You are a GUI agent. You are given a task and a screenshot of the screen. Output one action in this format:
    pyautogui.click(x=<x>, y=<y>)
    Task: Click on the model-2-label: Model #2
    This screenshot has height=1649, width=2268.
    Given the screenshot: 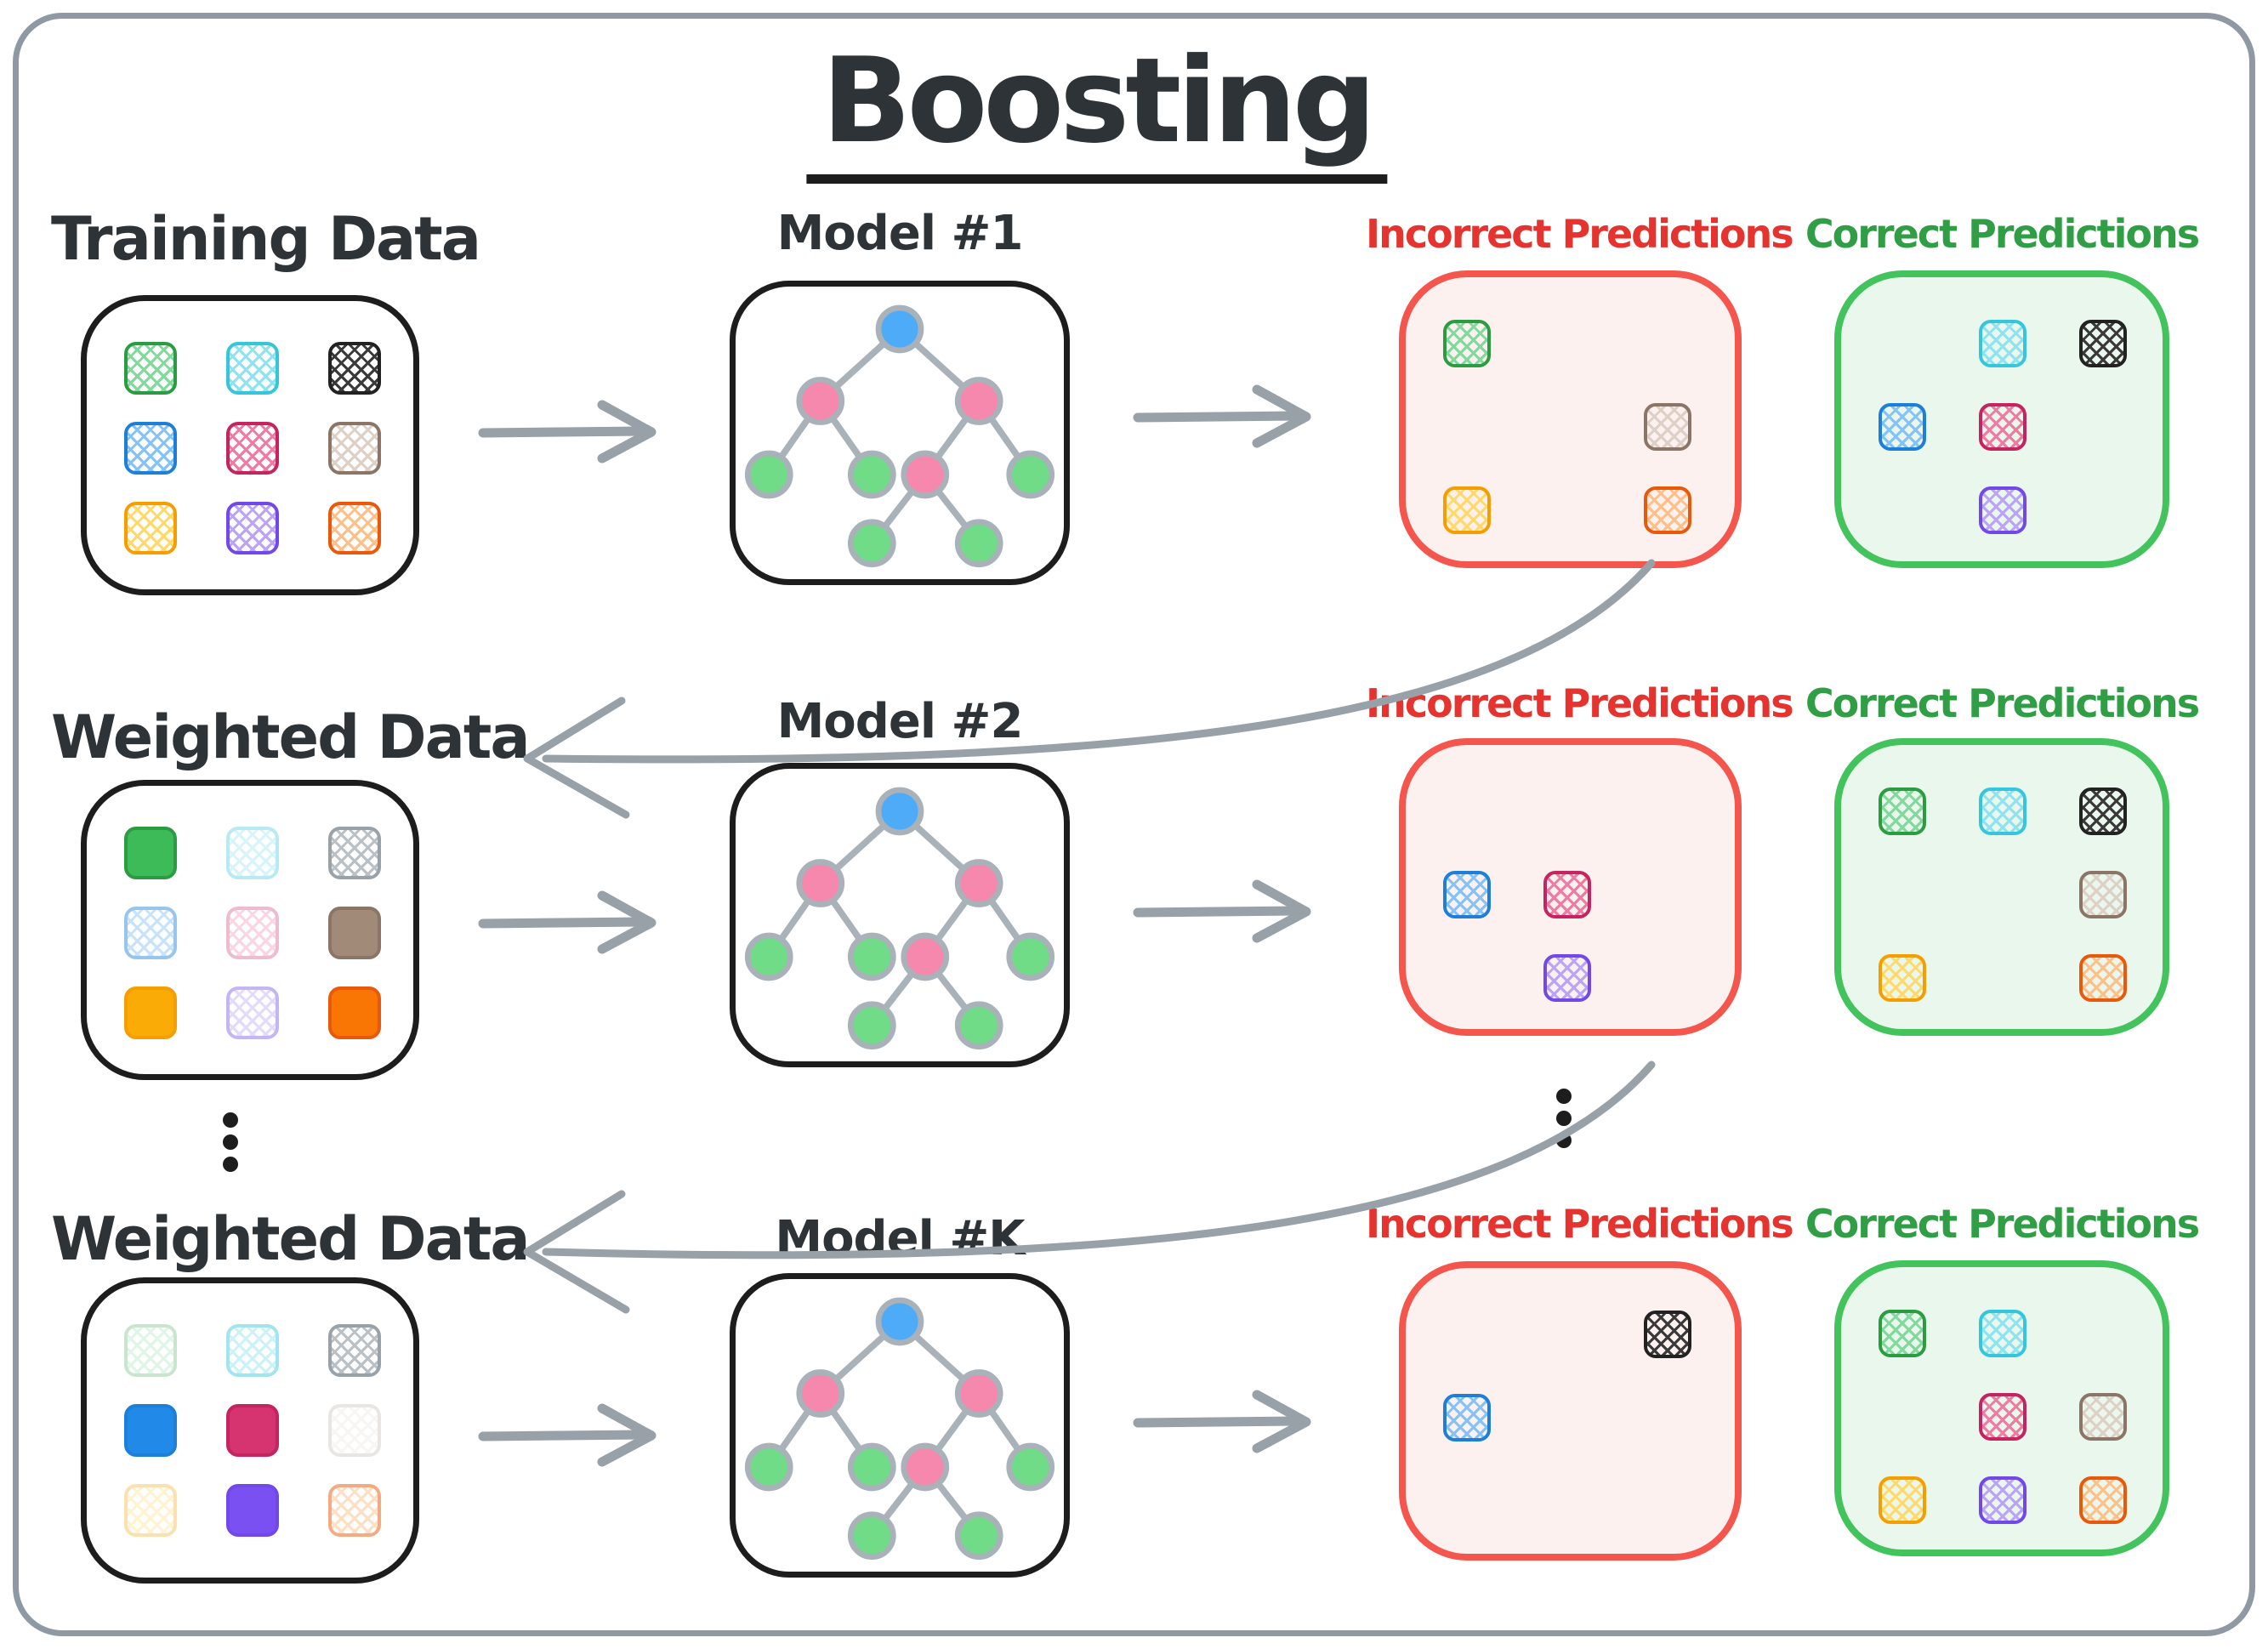 What is the action you would take?
    pyautogui.click(x=900, y=721)
    